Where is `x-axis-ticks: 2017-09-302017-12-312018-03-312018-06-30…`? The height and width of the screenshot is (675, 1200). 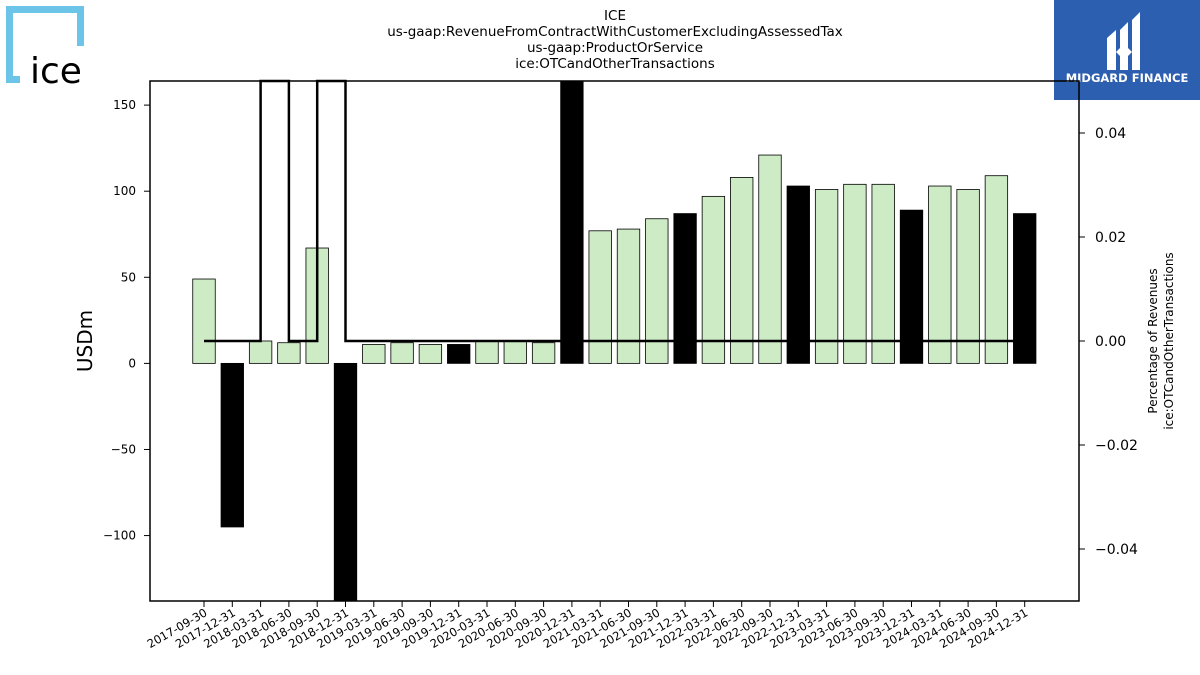
x-axis-ticks: 2017-09-302017-12-312018-03-312018-06-30… is located at coordinates (587, 626).